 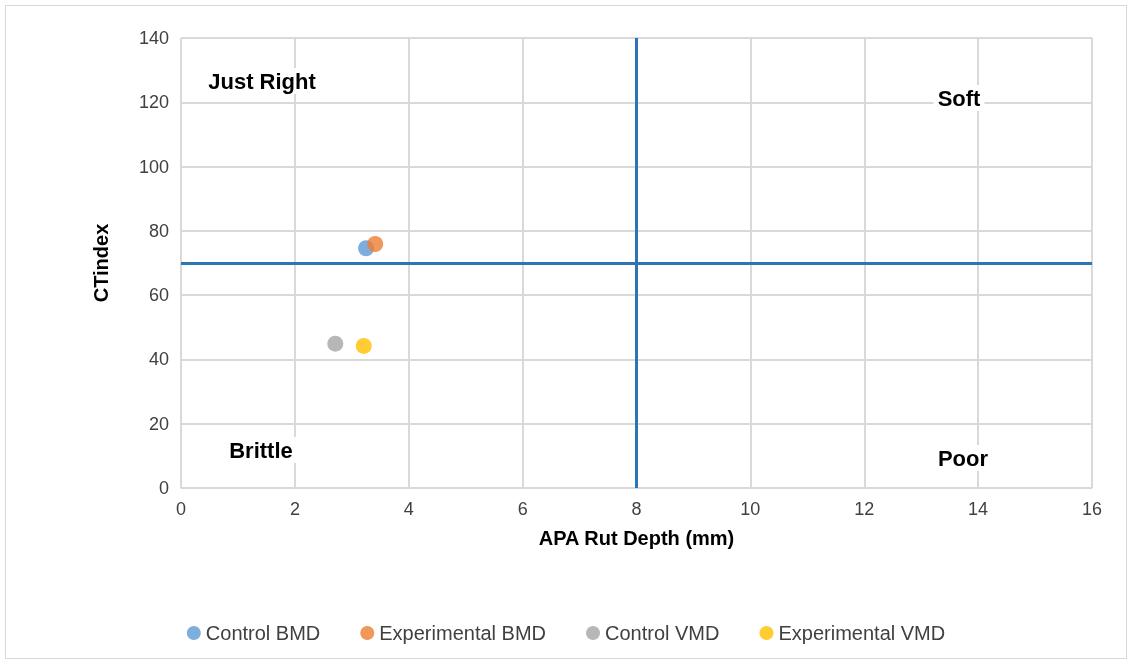 I want to click on y-tick-label: 120, so click(x=153, y=102).